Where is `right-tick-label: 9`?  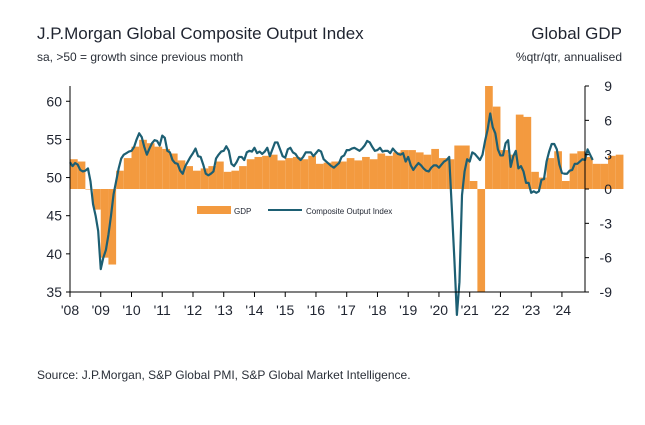 right-tick-label: 9 is located at coordinates (608, 86).